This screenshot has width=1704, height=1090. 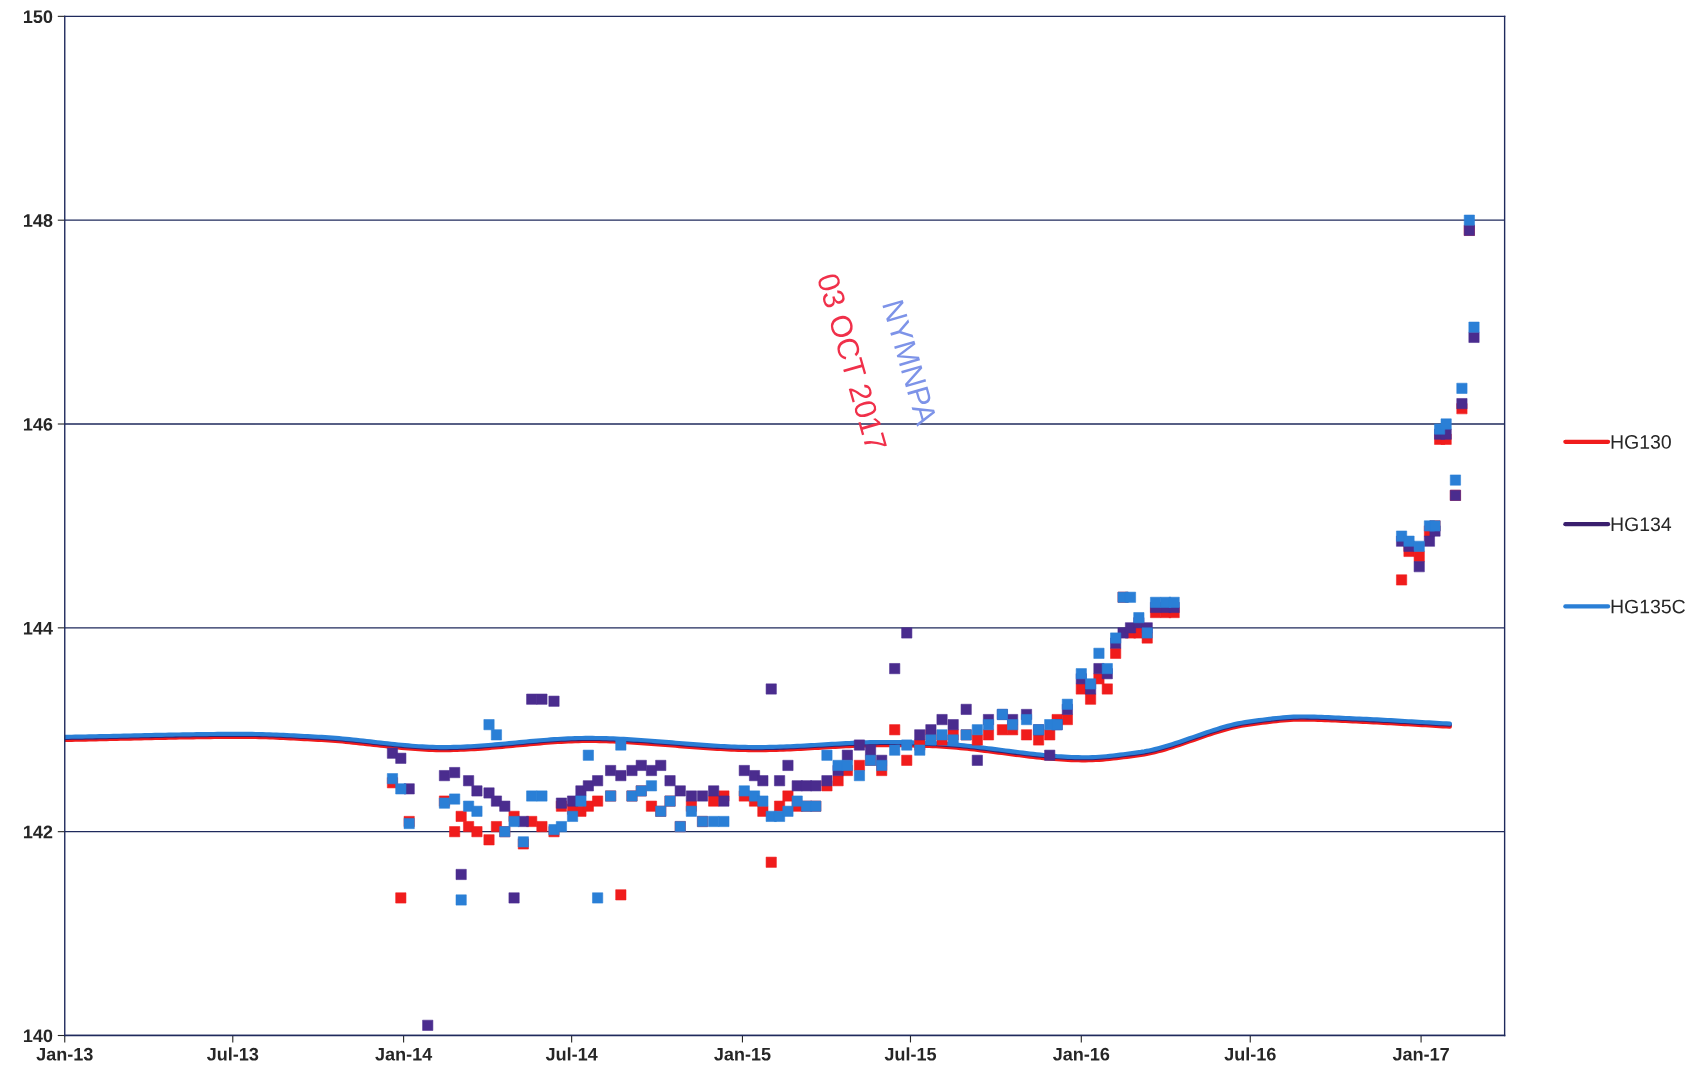 What do you see at coordinates (1420, 1054) in the screenshot?
I see `x-tick-label: Jan-17` at bounding box center [1420, 1054].